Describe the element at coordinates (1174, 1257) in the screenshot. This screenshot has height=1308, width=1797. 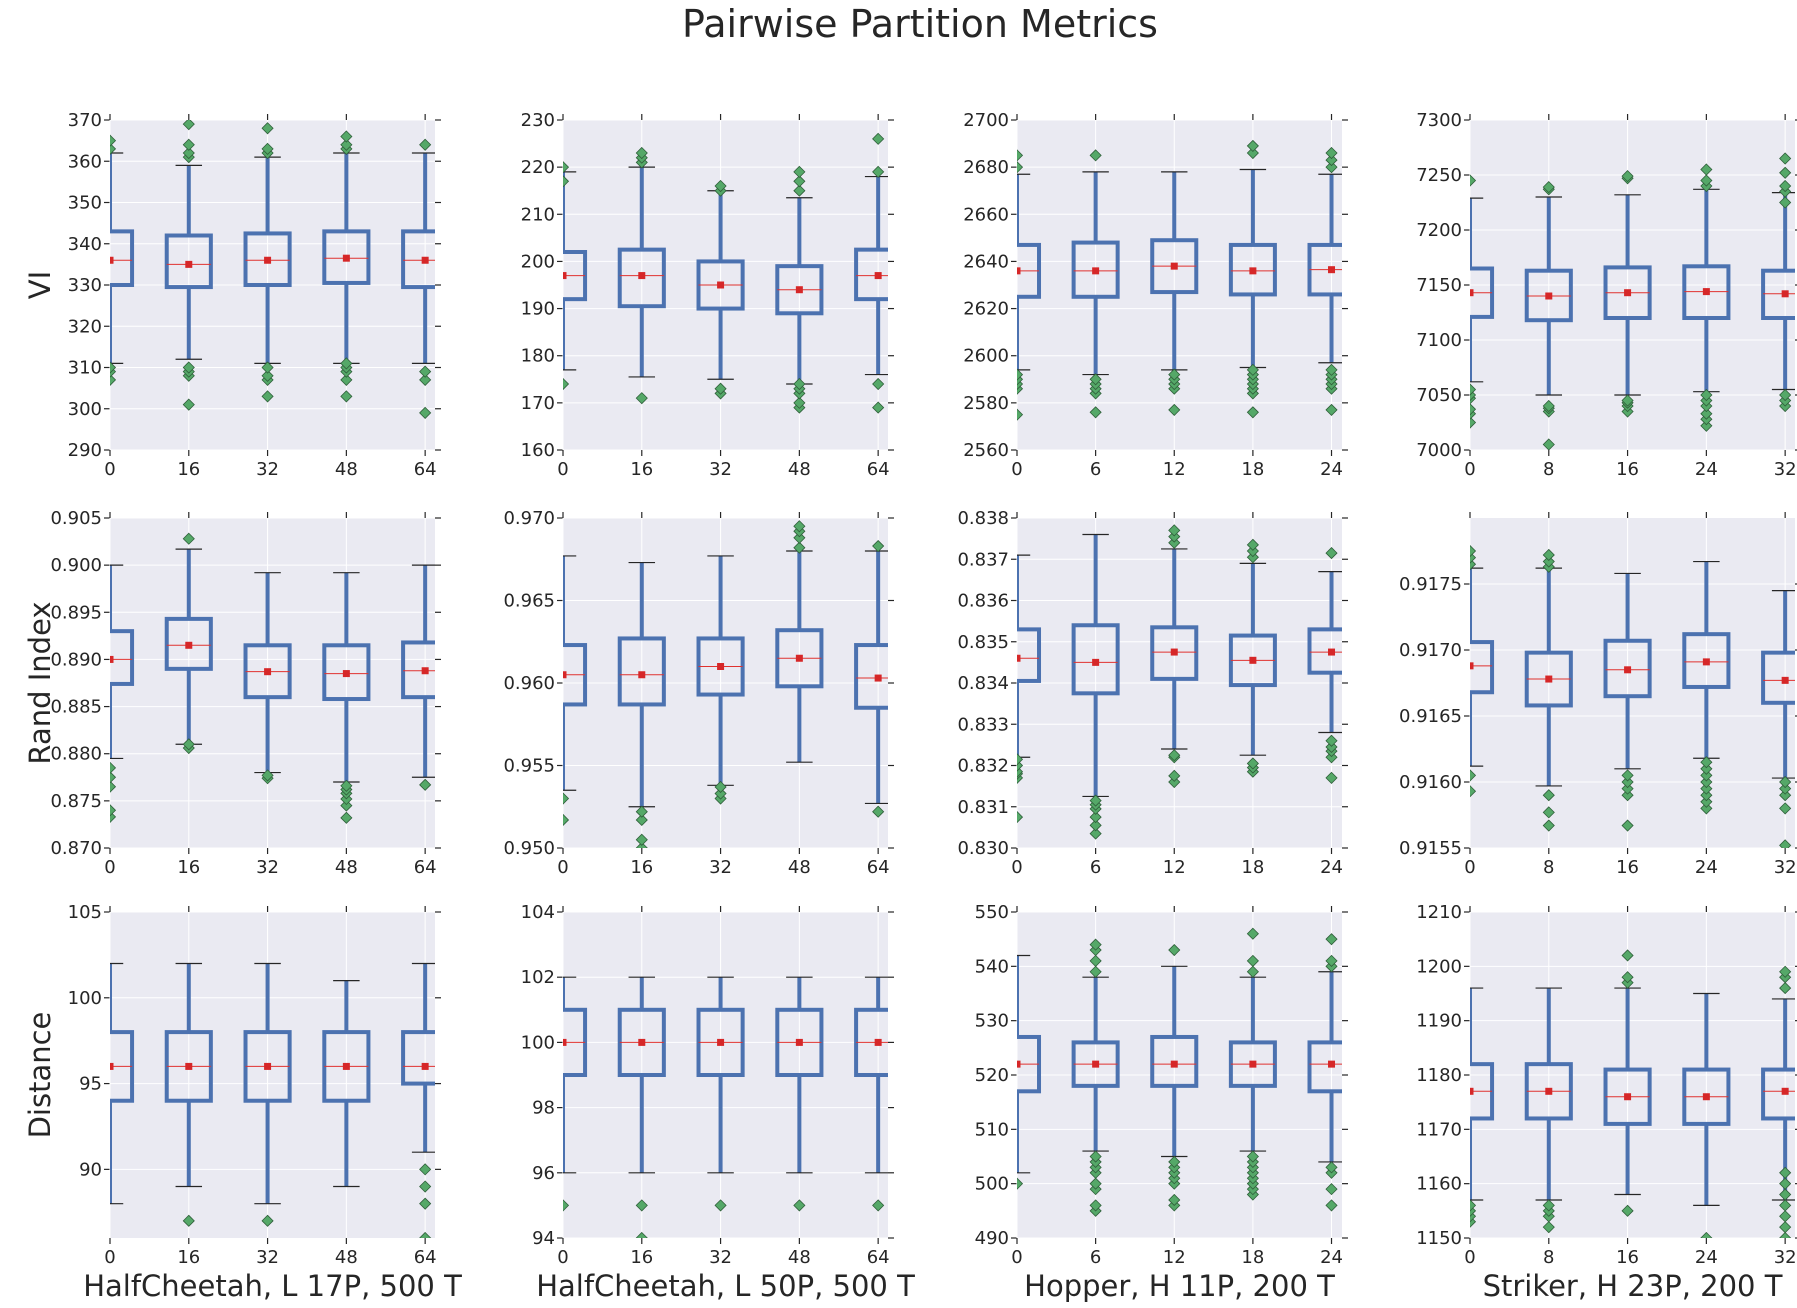
I see `x-tick-label: 12` at that location.